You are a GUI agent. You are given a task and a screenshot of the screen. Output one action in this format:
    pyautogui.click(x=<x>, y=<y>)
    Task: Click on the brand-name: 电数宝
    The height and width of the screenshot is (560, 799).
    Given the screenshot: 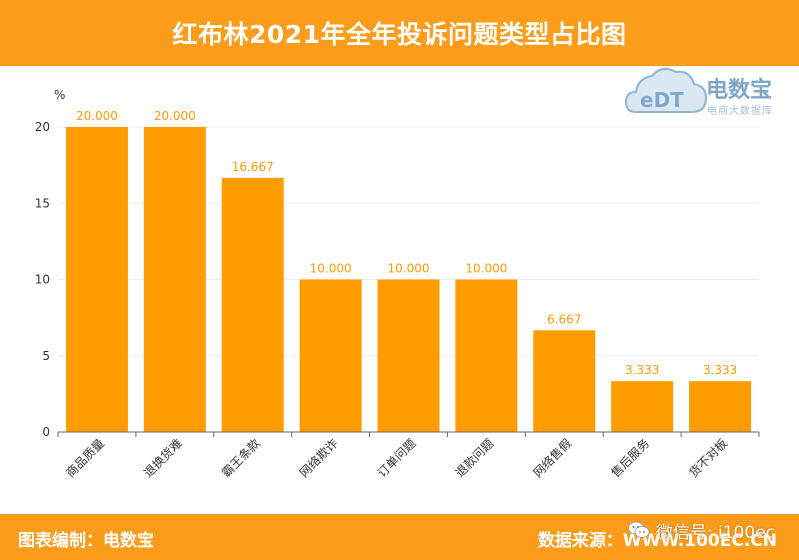 What is the action you would take?
    pyautogui.click(x=739, y=90)
    